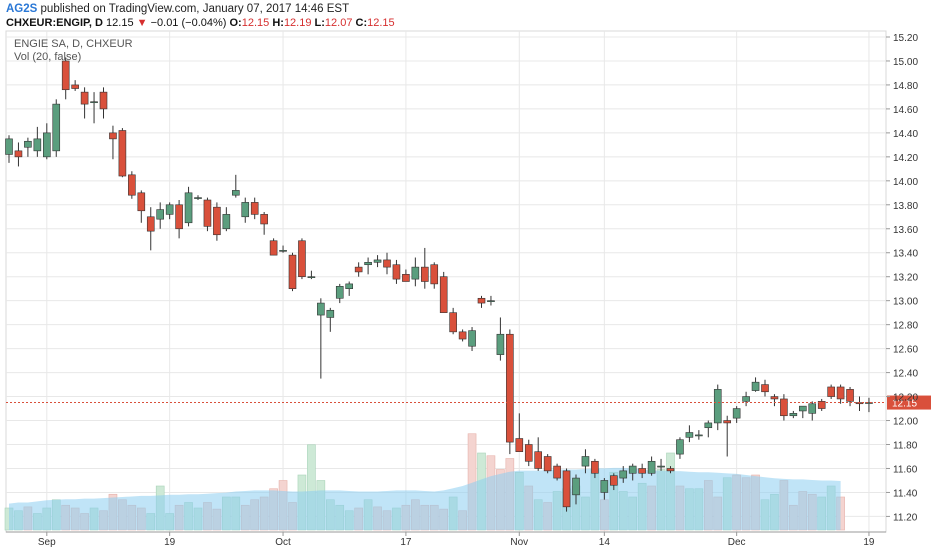 The width and height of the screenshot is (932, 550). Describe the element at coordinates (905, 278) in the screenshot. I see `y-tick-label: 13.20` at that location.